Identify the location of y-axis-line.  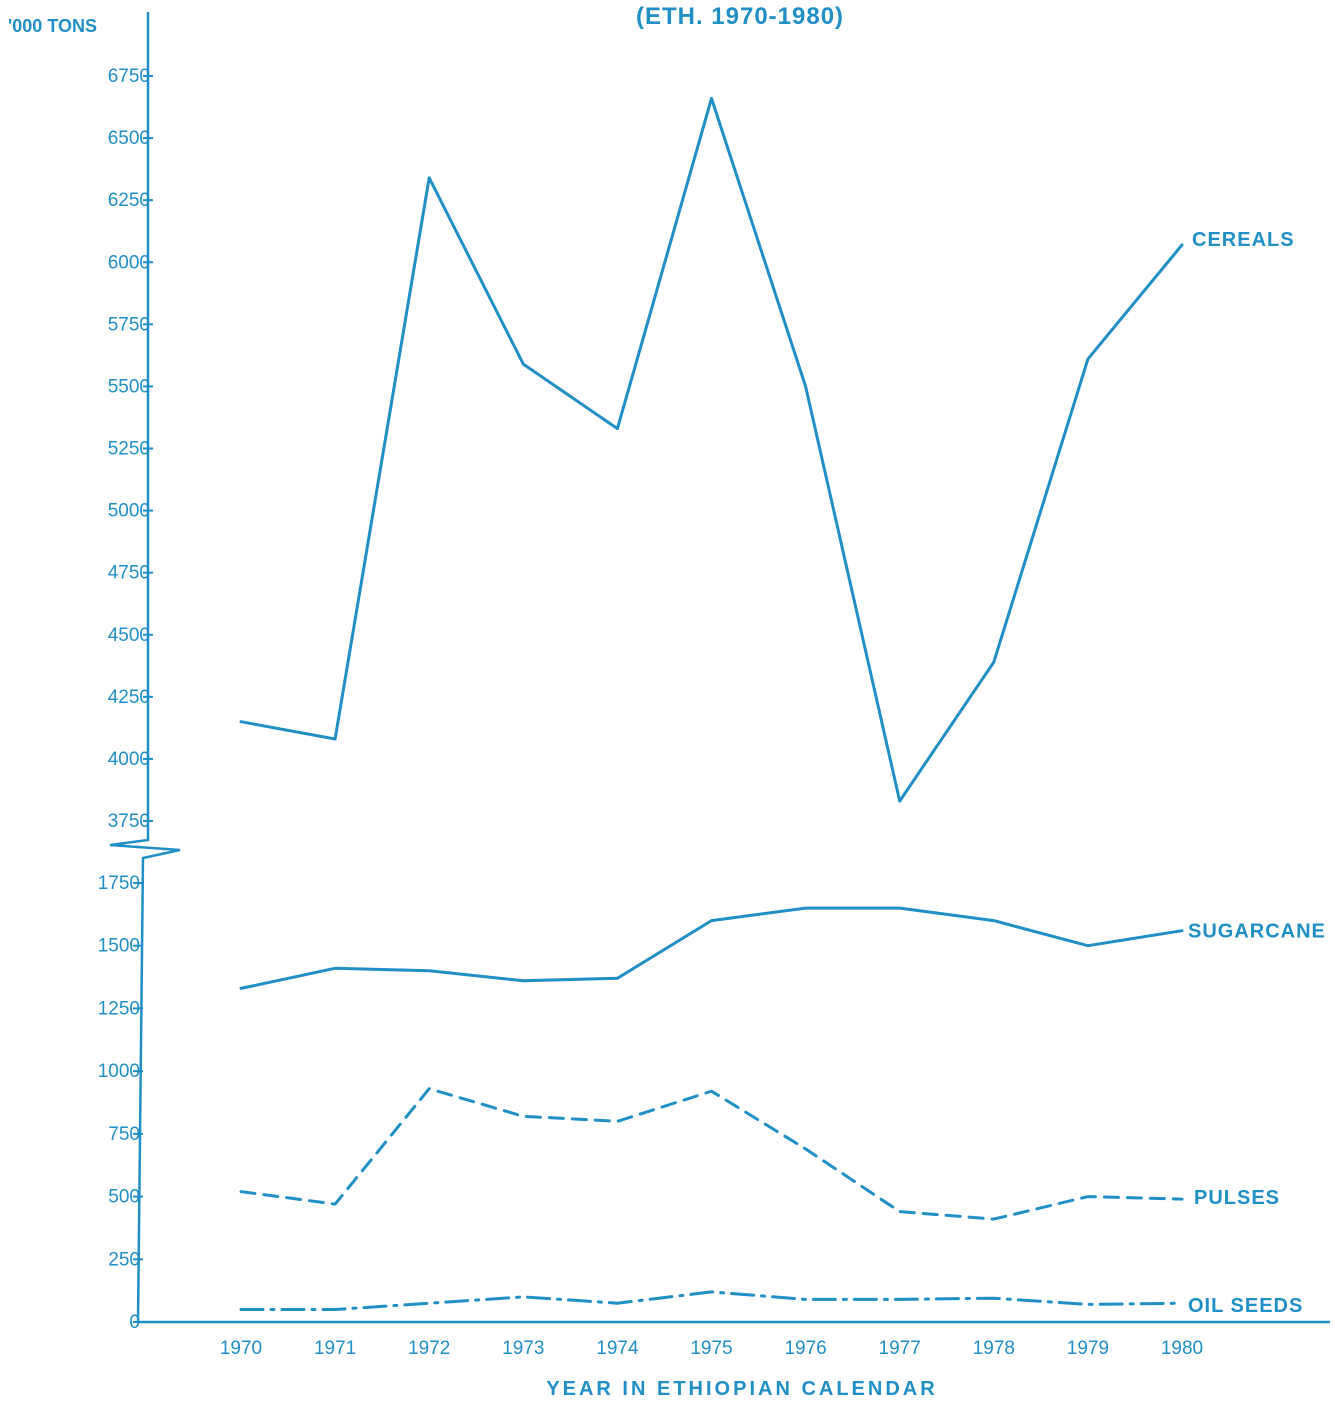
(145, 667).